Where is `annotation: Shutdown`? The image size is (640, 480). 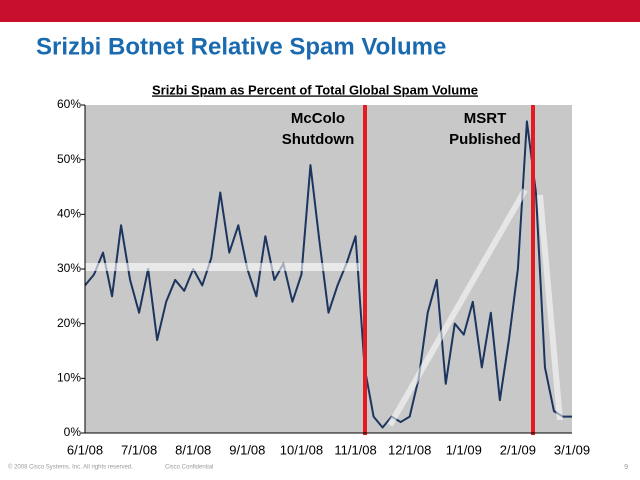
annotation: Shutdown is located at coordinates (318, 139).